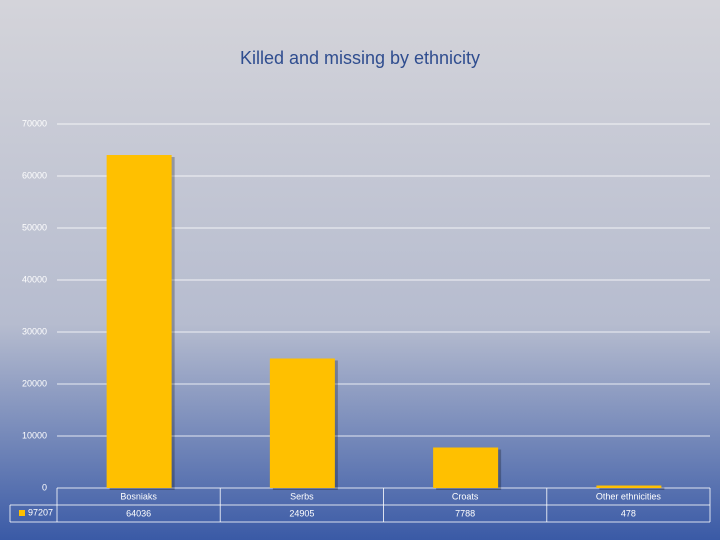 Image resolution: width=720 pixels, height=540 pixels. What do you see at coordinates (629, 496) in the screenshot?
I see `x-tick-label: Other ethnicities` at bounding box center [629, 496].